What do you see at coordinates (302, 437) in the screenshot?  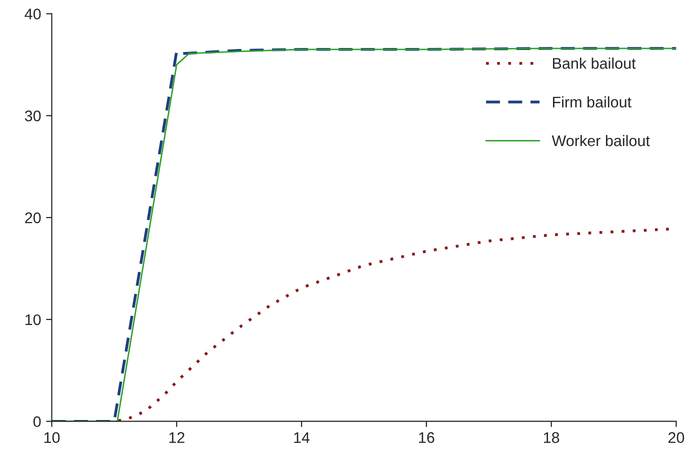 I see `x-tick-label: 14` at bounding box center [302, 437].